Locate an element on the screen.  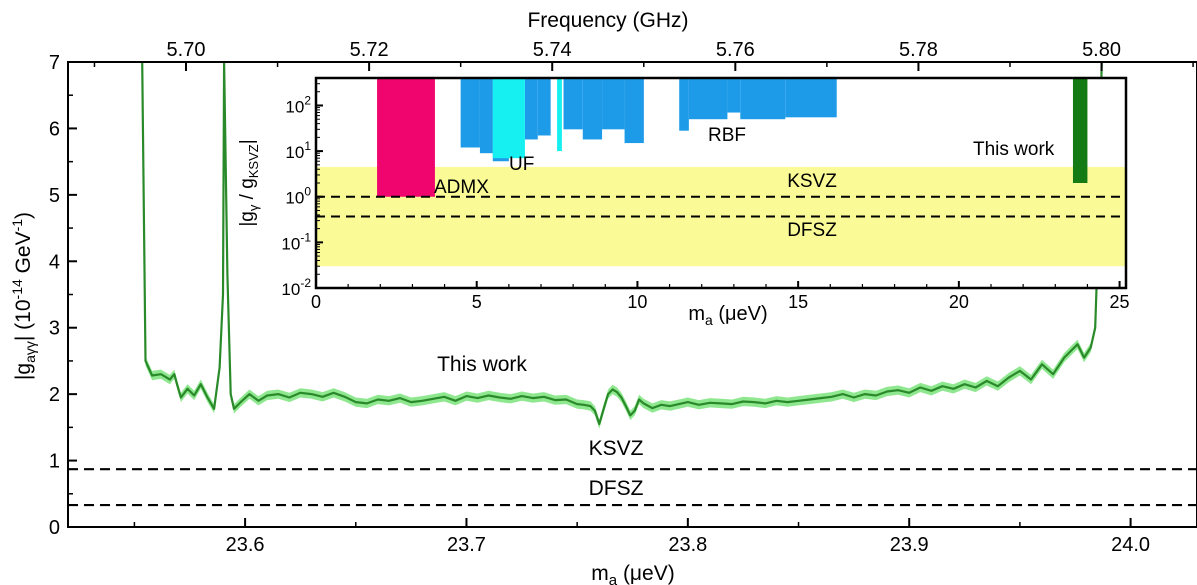
rbf-label: RBF is located at coordinates (727, 135).